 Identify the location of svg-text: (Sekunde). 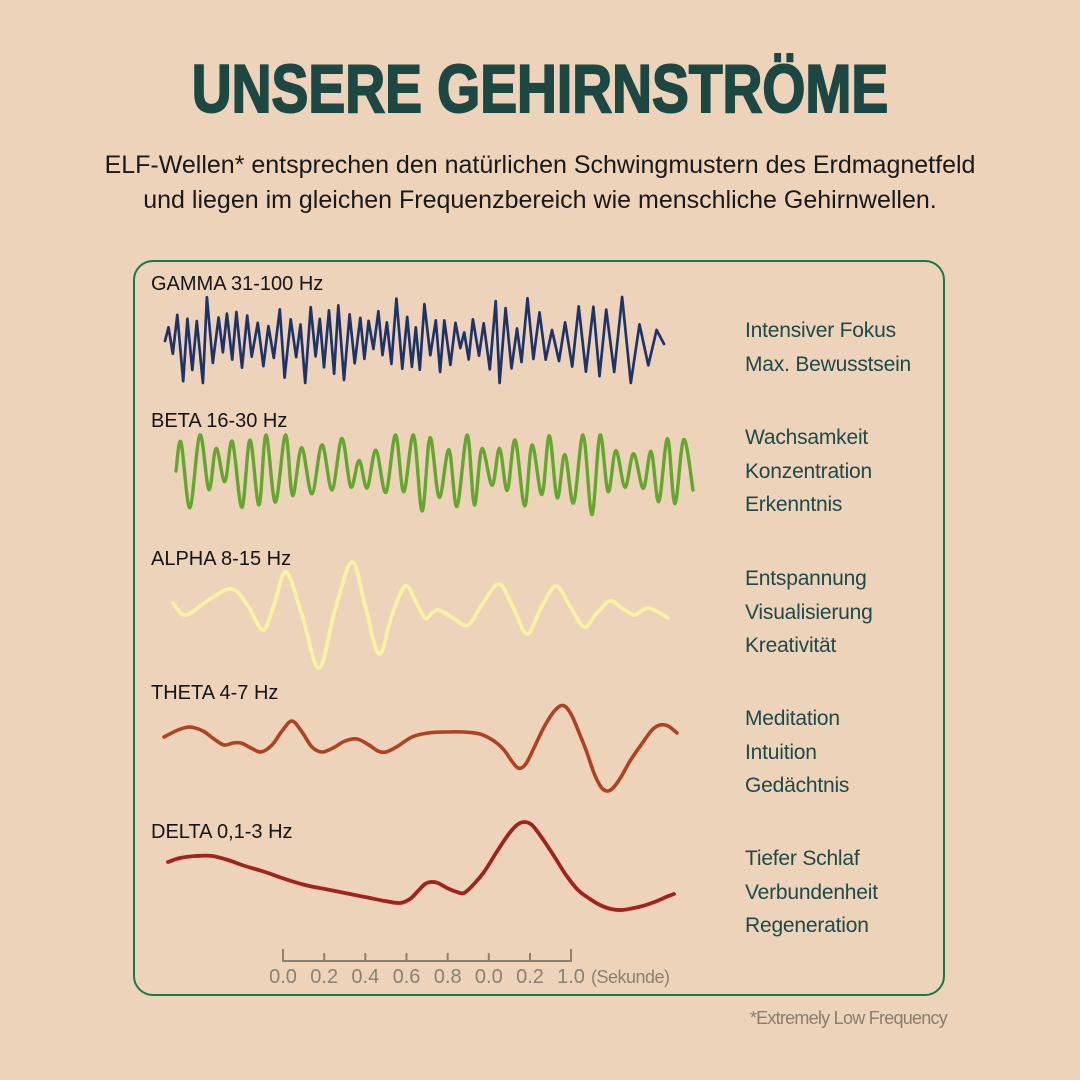
(630, 977).